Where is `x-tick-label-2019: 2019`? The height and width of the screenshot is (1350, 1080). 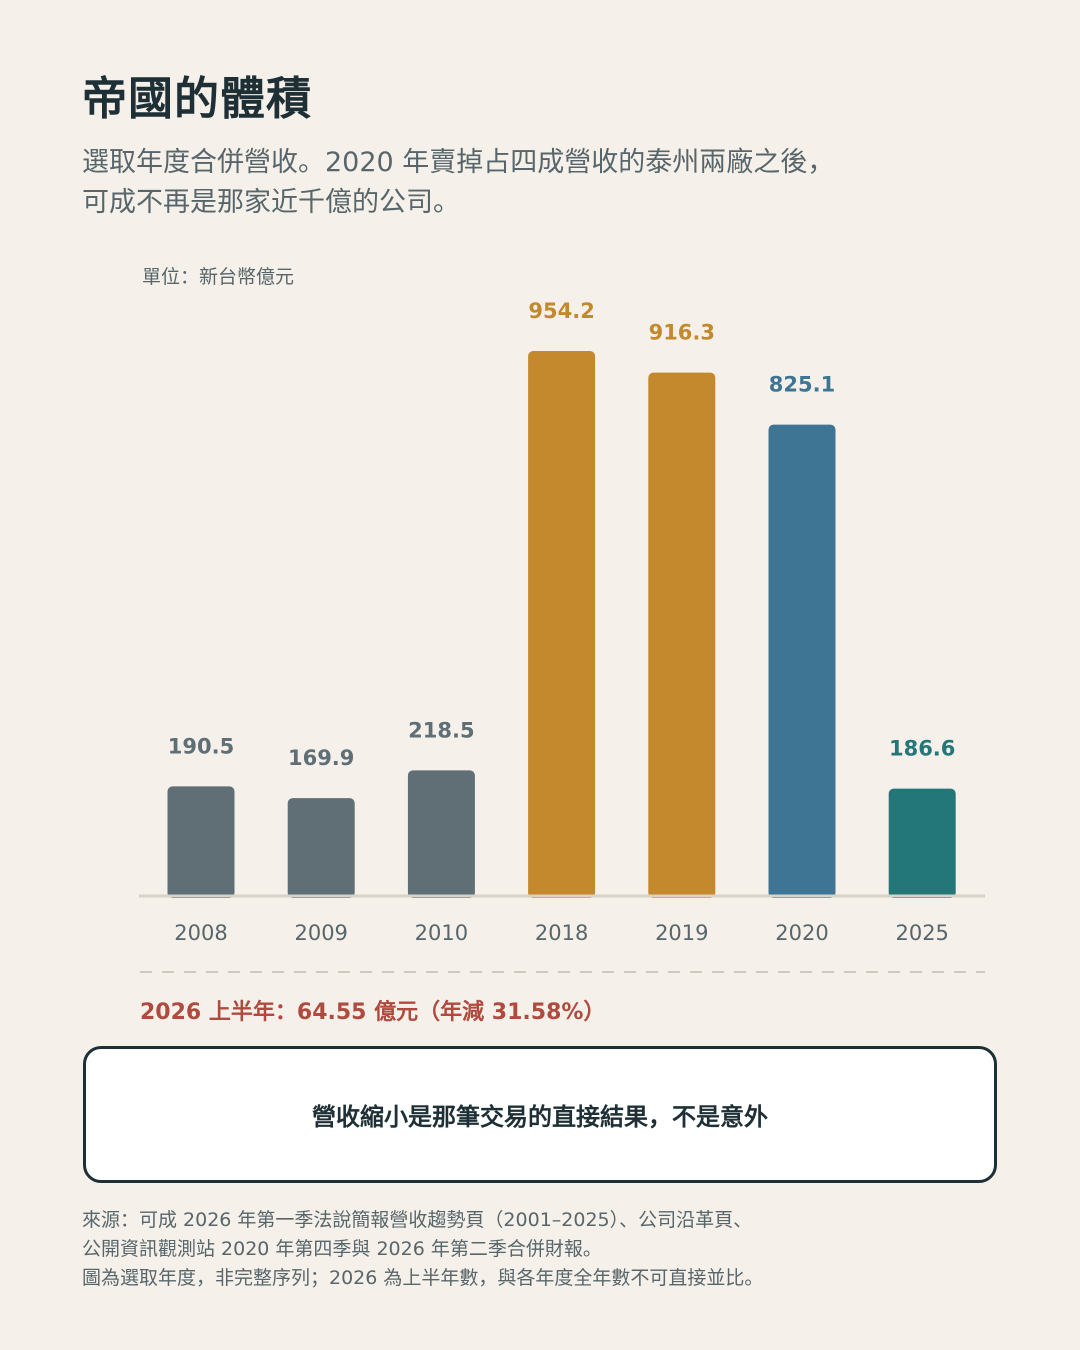 x-tick-label-2019: 2019 is located at coordinates (681, 933).